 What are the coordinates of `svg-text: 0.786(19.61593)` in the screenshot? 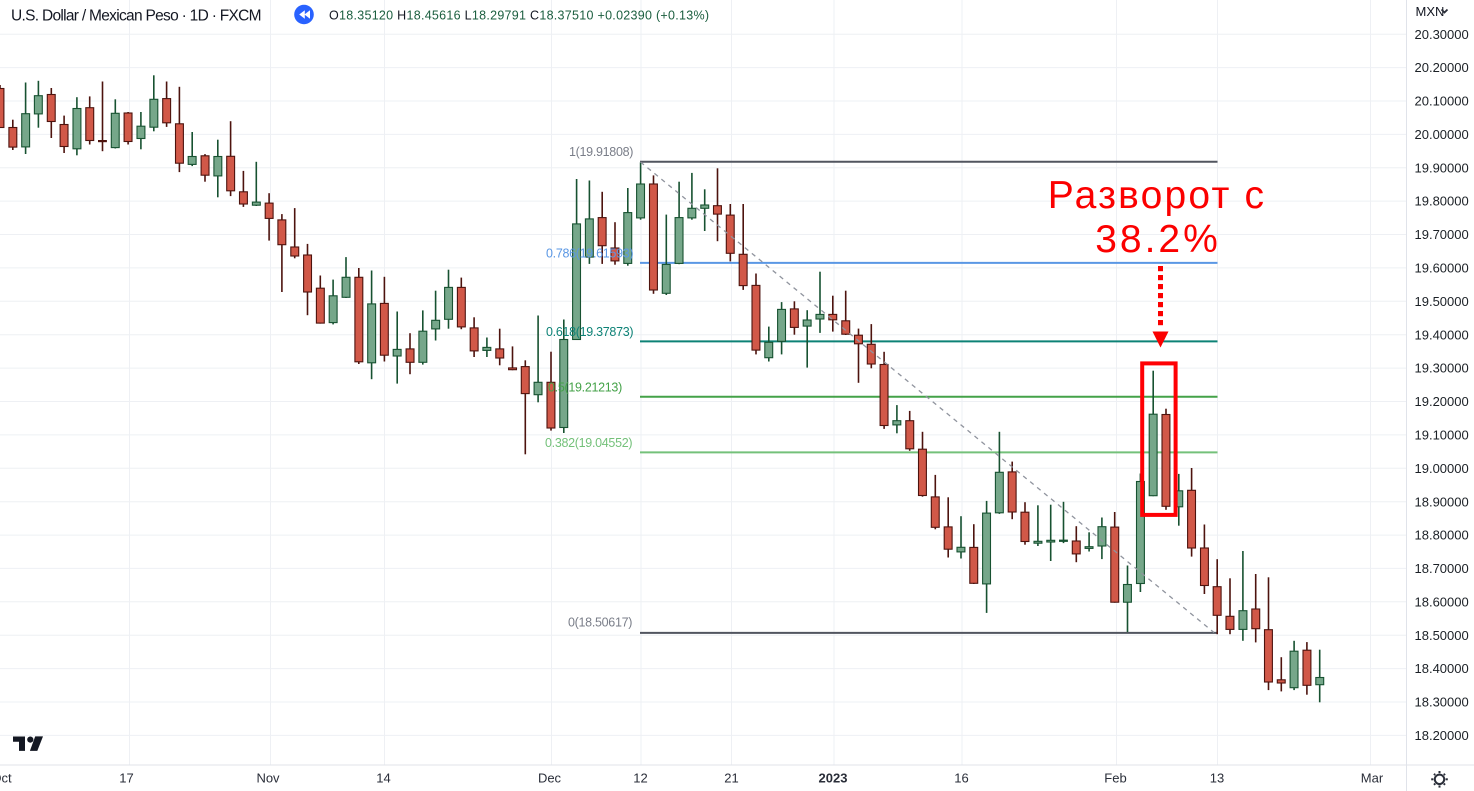 It's located at (589, 253).